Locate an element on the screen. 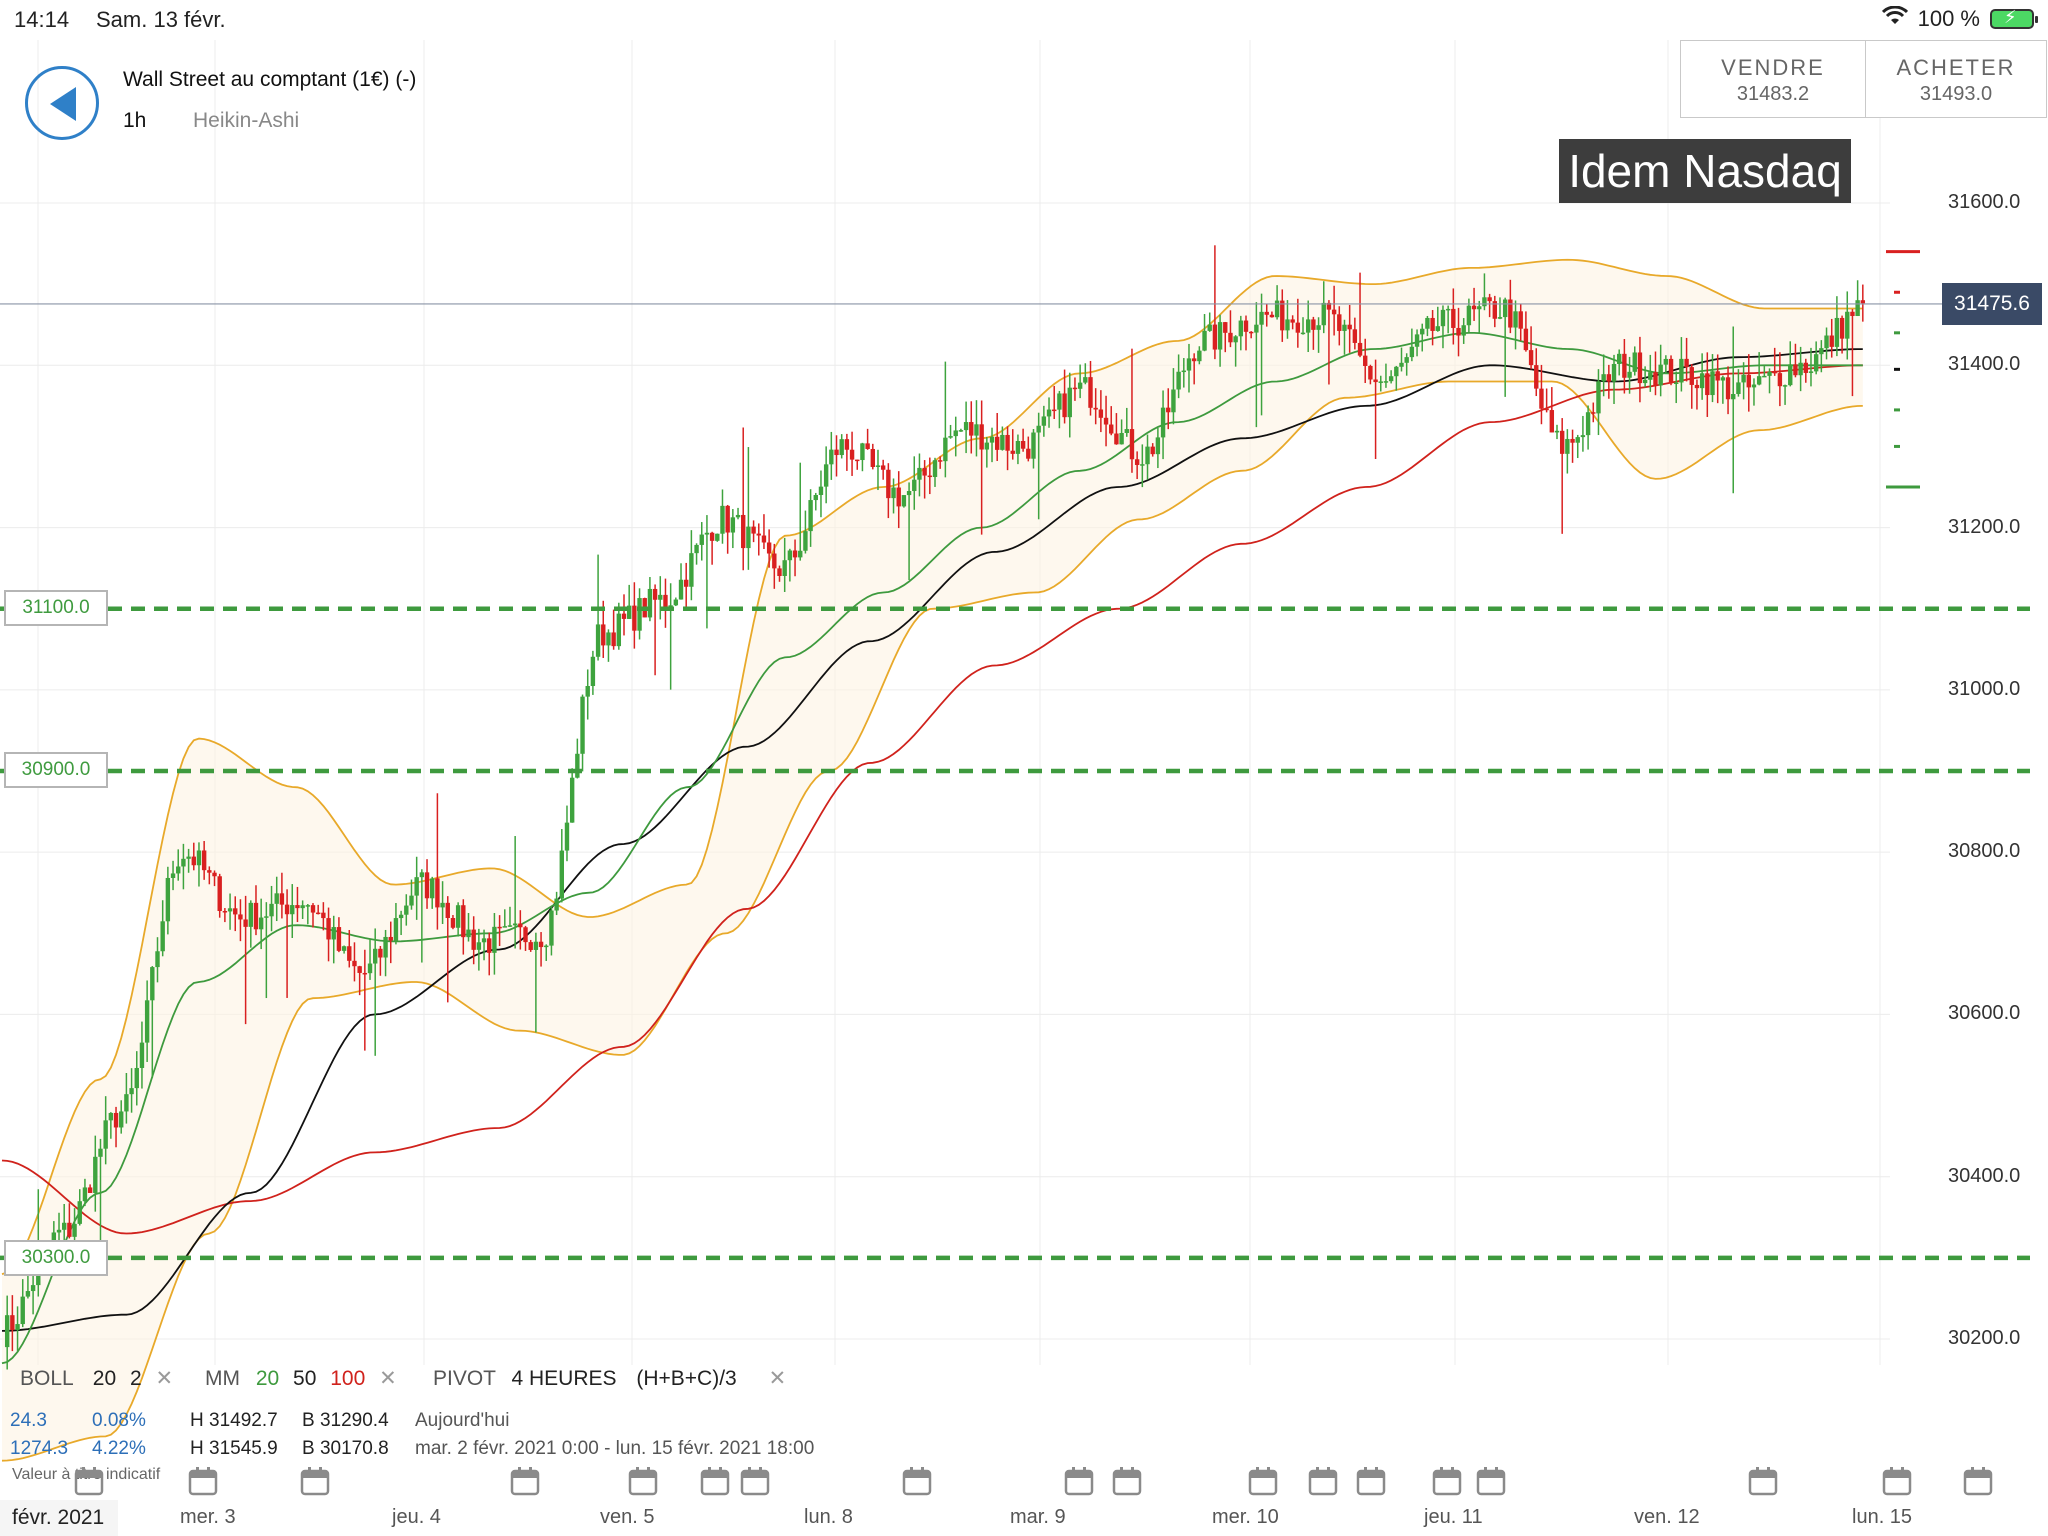 The width and height of the screenshot is (2048, 1536). mm-legend: MM 20 50 100 ✕ is located at coordinates (301, 1378).